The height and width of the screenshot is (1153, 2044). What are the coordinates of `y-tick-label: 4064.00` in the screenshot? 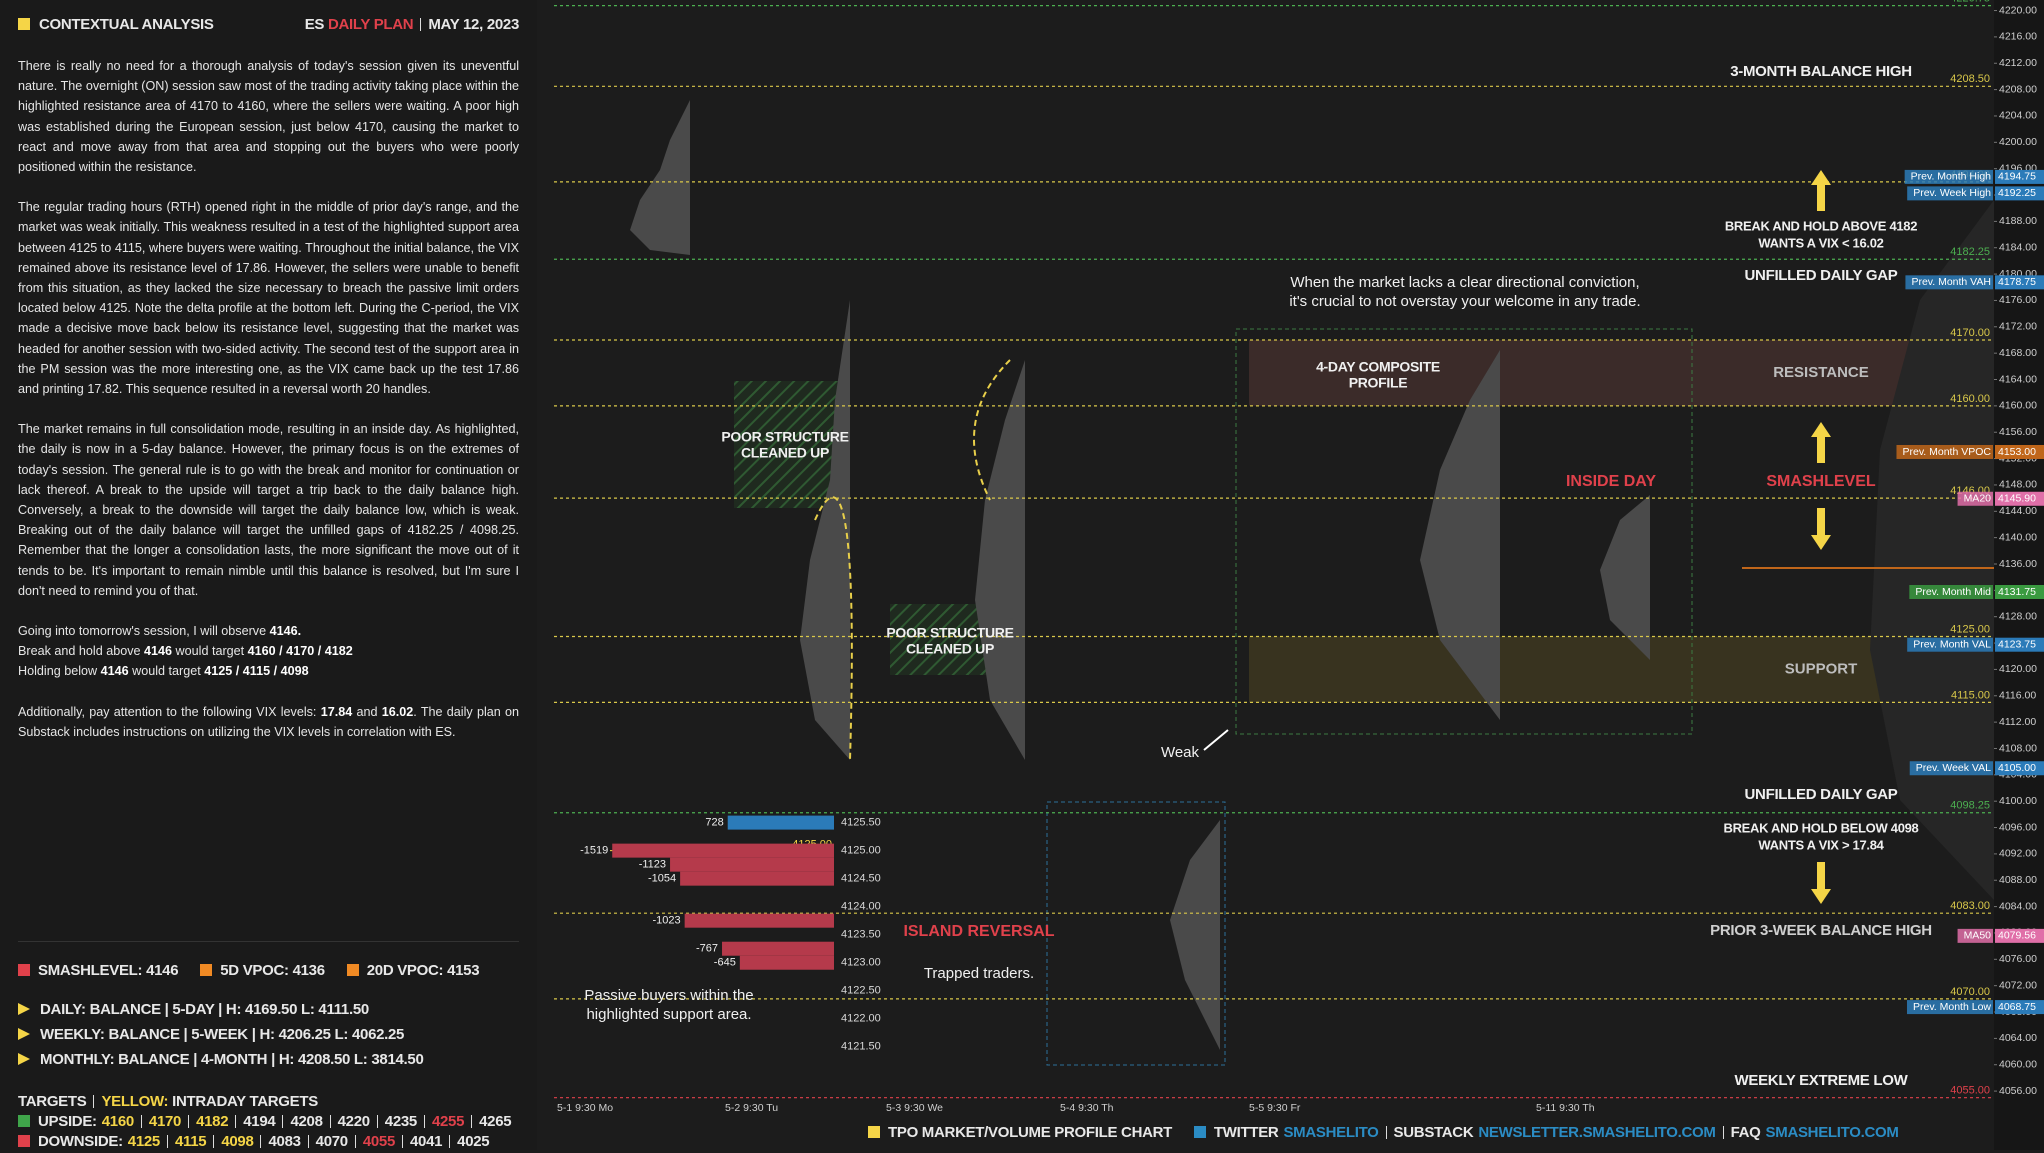 It's located at (2018, 1038).